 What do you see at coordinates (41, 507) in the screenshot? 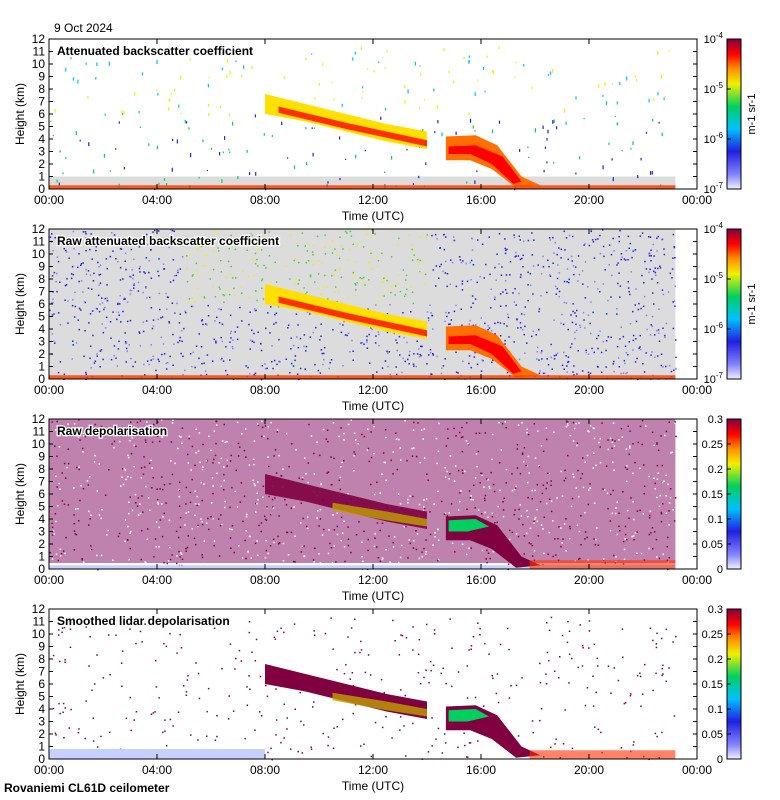
I see `y-tick-label: 5` at bounding box center [41, 507].